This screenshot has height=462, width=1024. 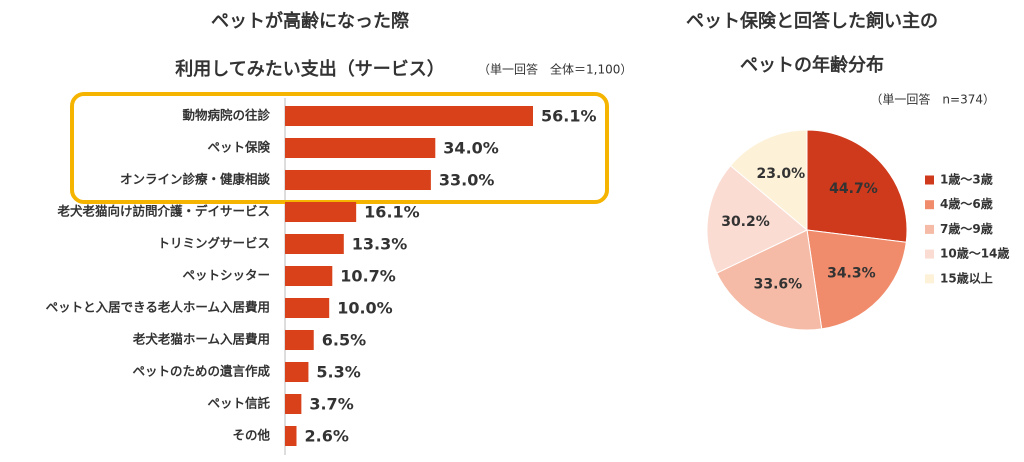 What do you see at coordinates (812, 65) in the screenshot?
I see `pie-title: ペットの年齢分布` at bounding box center [812, 65].